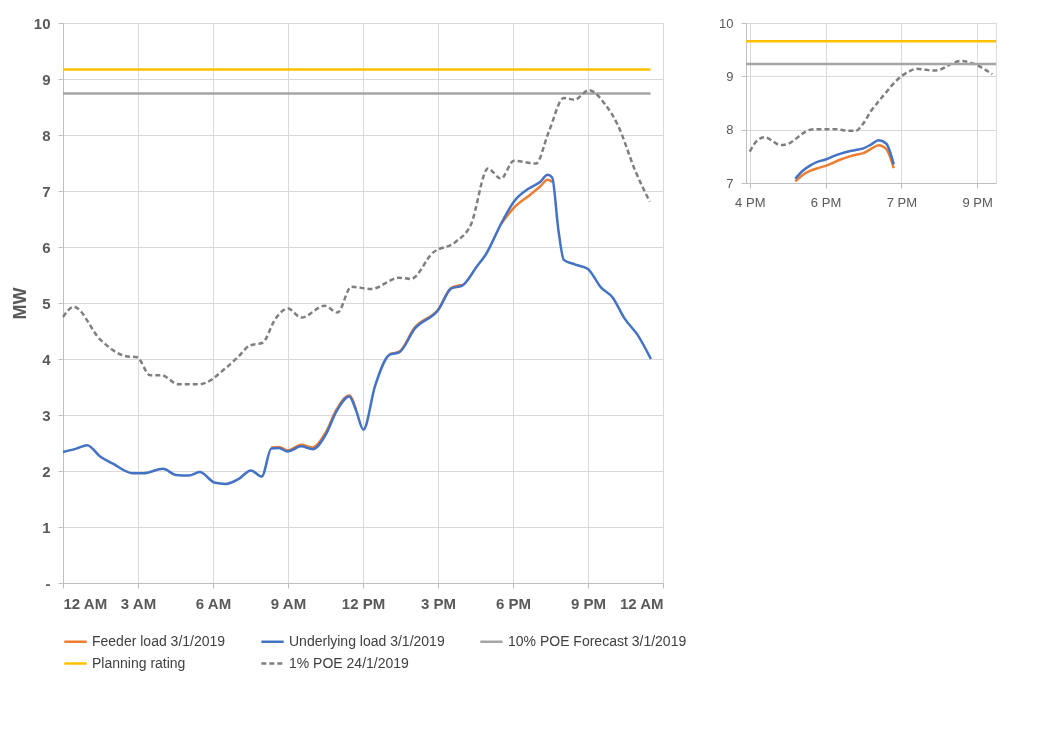  Describe the element at coordinates (871, 106) in the screenshot. I see `line-series` at that location.